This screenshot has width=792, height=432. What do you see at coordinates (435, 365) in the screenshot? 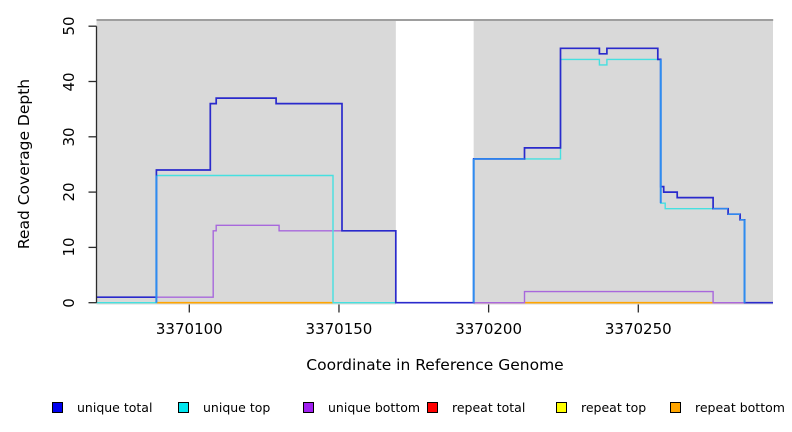
I see `x-axis-title: Coordinate in Reference Genome` at bounding box center [435, 365].